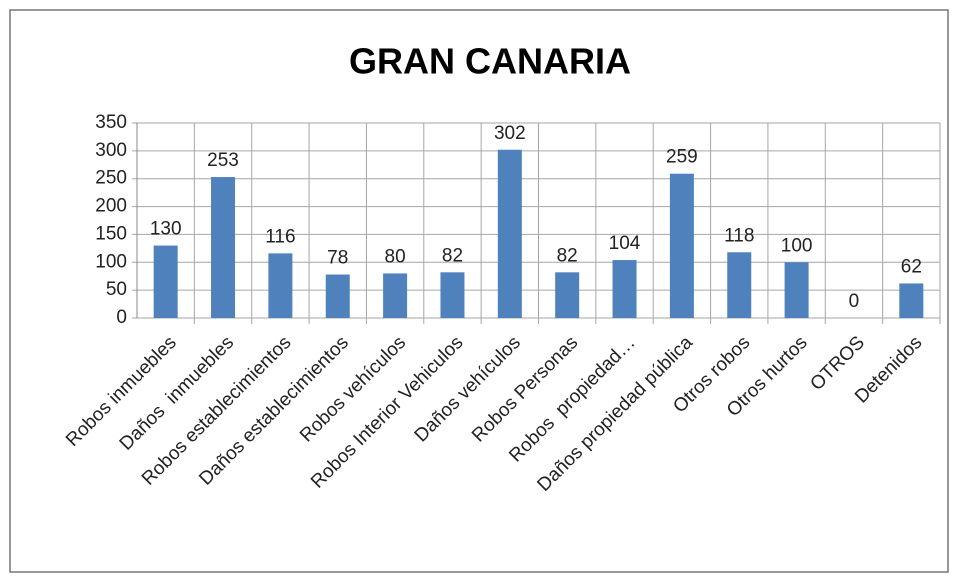 The image size is (958, 581). Describe the element at coordinates (111, 206) in the screenshot. I see `y-tick-label: 200` at that location.